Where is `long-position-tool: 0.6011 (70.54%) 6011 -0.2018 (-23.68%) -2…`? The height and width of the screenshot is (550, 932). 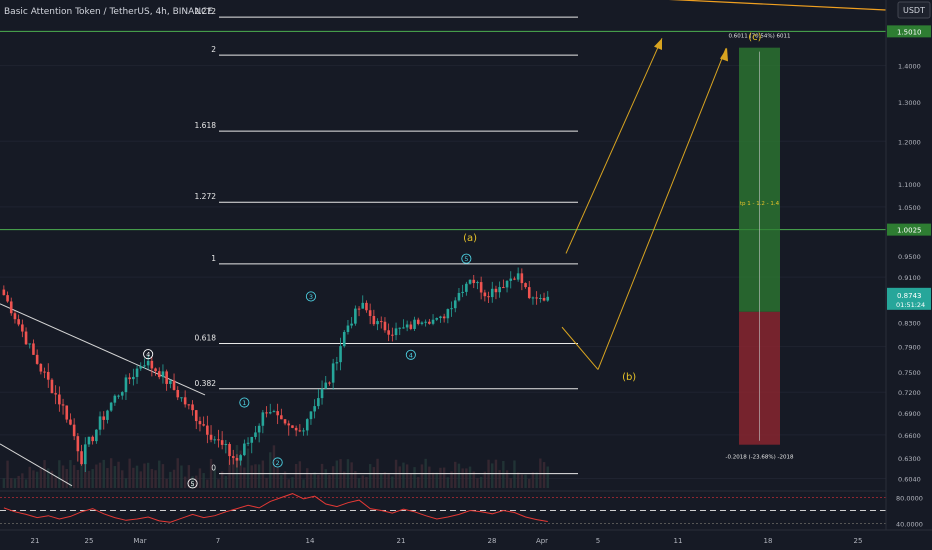 long-position-tool: 0.6011 (70.54%) 6011 -0.2018 (-23.68%) -2… is located at coordinates (760, 247).